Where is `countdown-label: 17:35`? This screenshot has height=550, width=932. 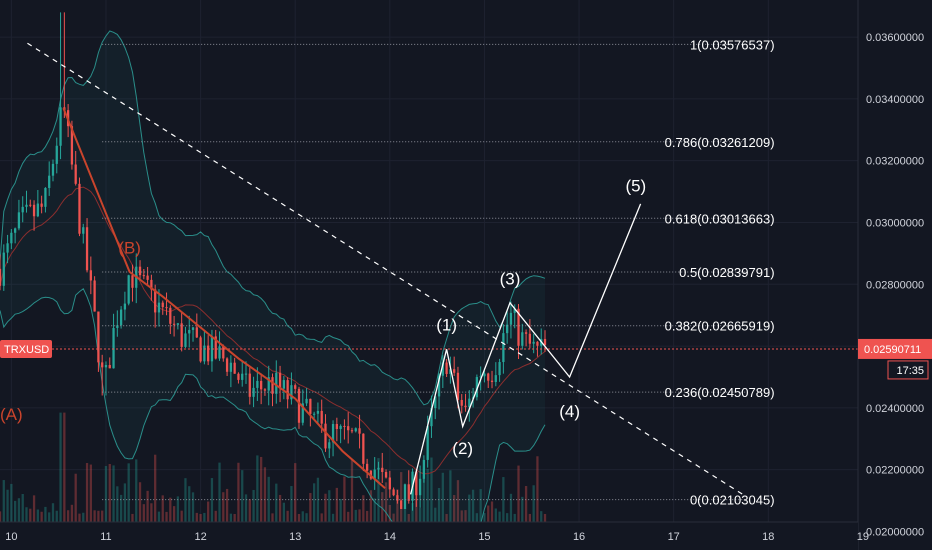
countdown-label: 17:35 is located at coordinates (910, 371).